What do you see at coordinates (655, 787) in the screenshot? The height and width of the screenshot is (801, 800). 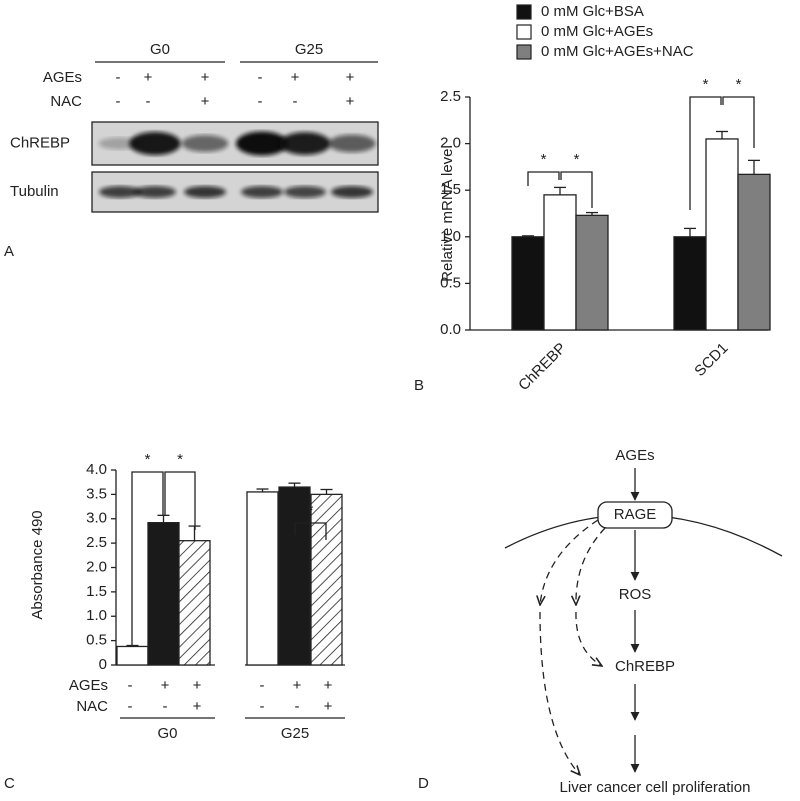 I see `diagram-node: Liver cancer cell proliferation` at bounding box center [655, 787].